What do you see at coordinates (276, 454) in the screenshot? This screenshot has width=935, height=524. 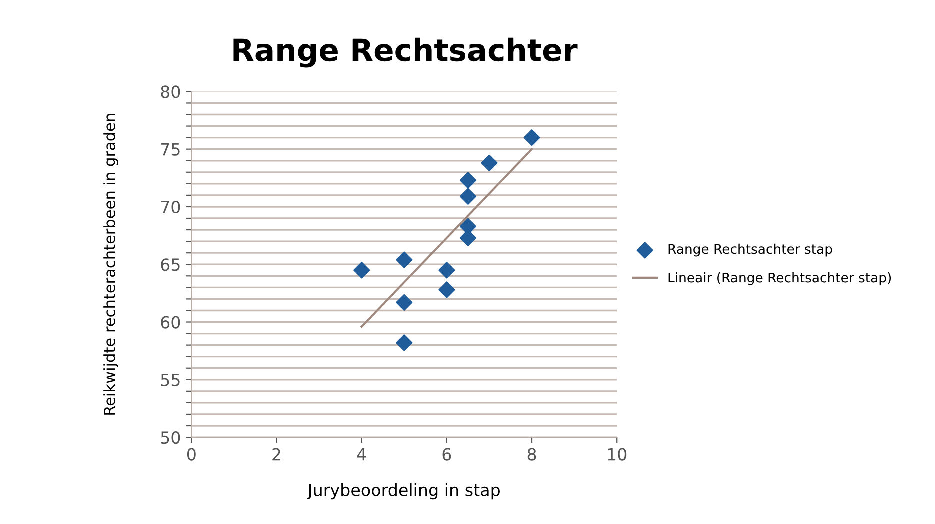 I see `x-tick-label: 2` at bounding box center [276, 454].